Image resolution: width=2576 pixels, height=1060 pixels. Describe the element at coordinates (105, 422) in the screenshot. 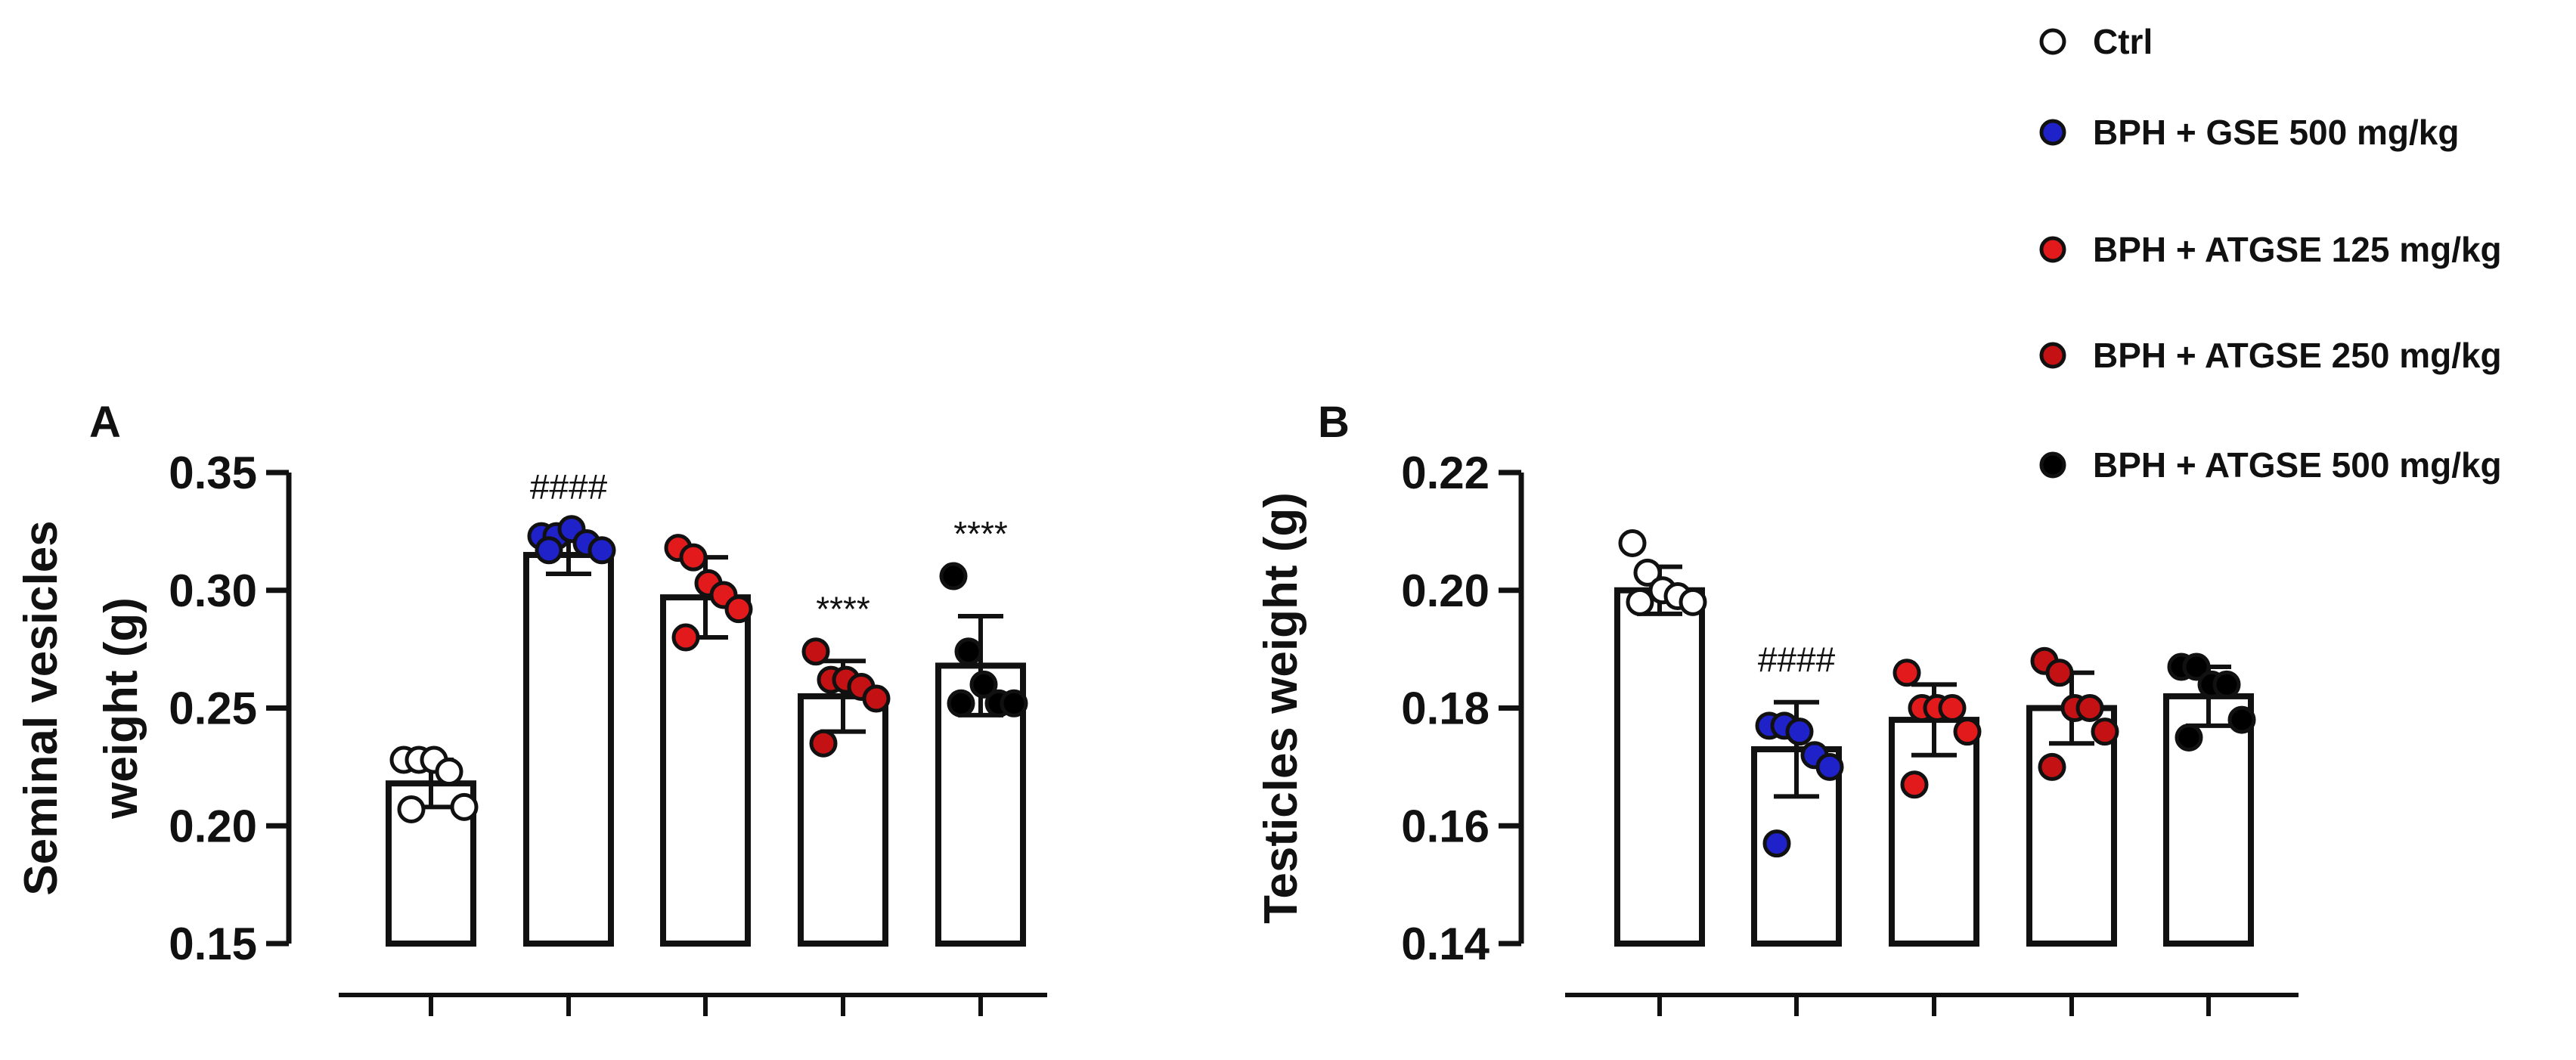

I see `panel-letter: A` at that location.